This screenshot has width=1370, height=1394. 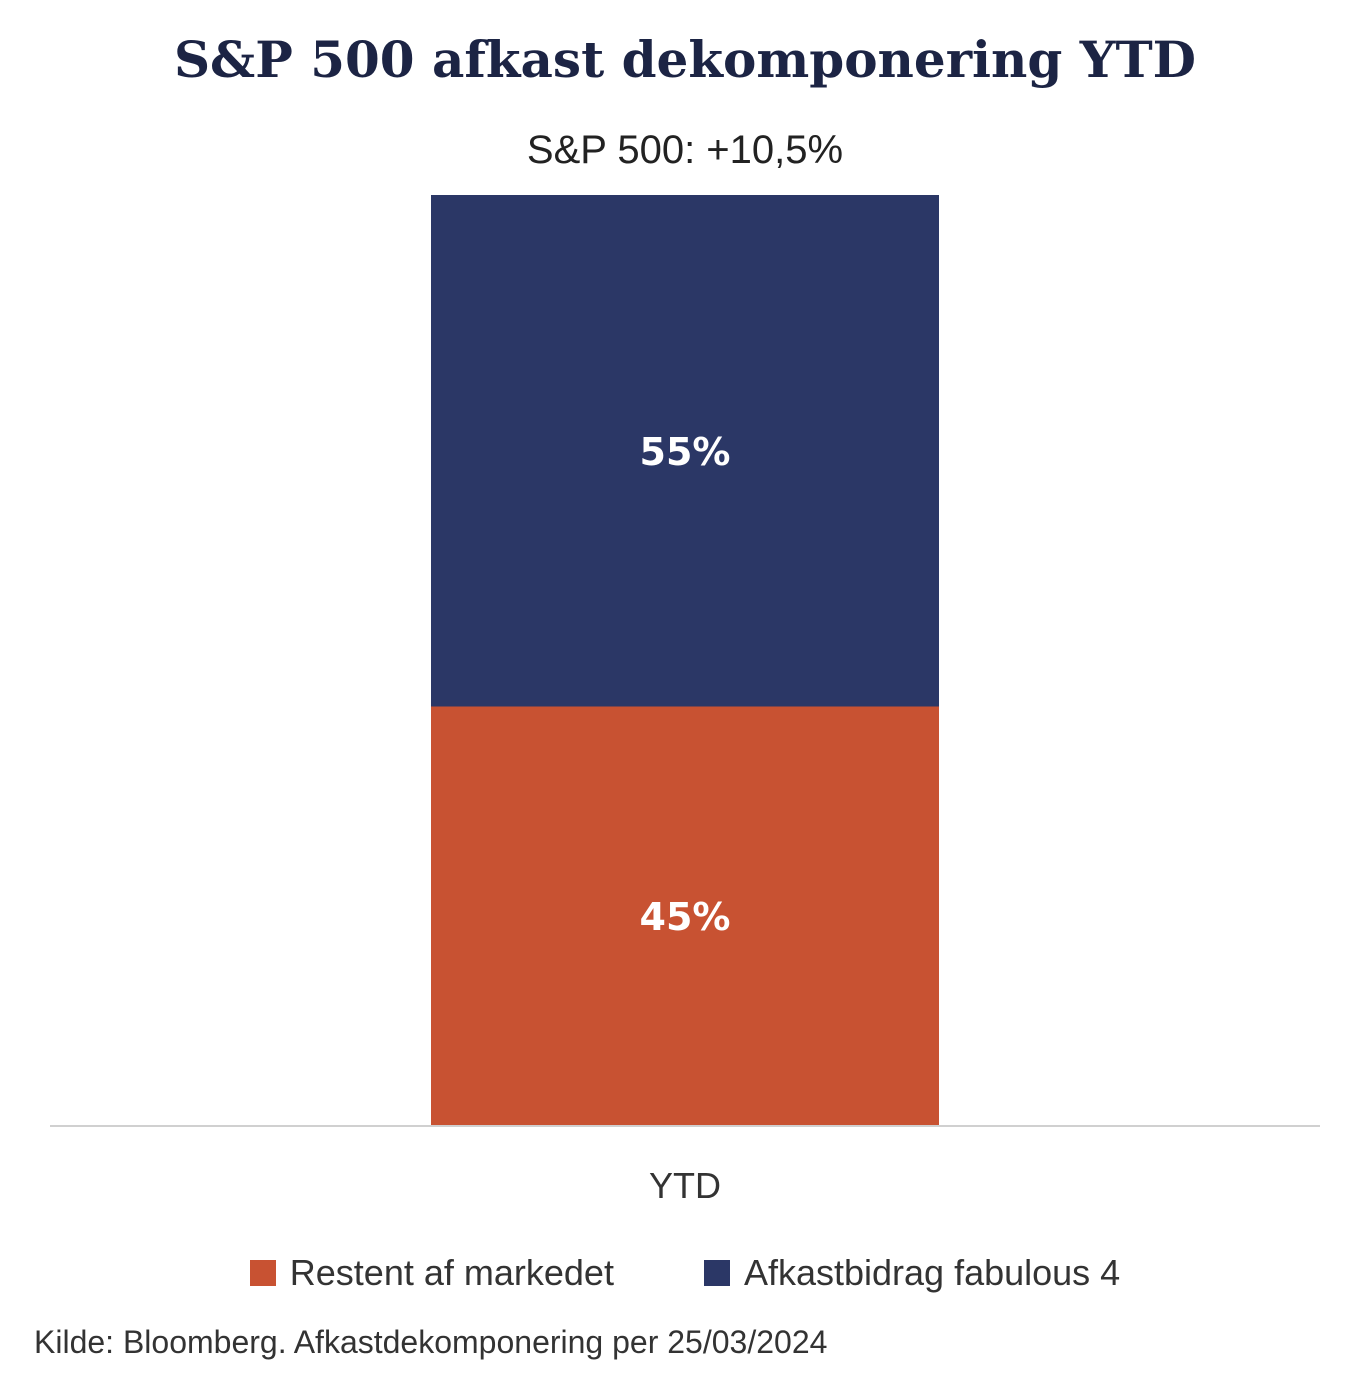 What do you see at coordinates (685, 150) in the screenshot?
I see `chart-subtitle: S&P 500: +10,5%` at bounding box center [685, 150].